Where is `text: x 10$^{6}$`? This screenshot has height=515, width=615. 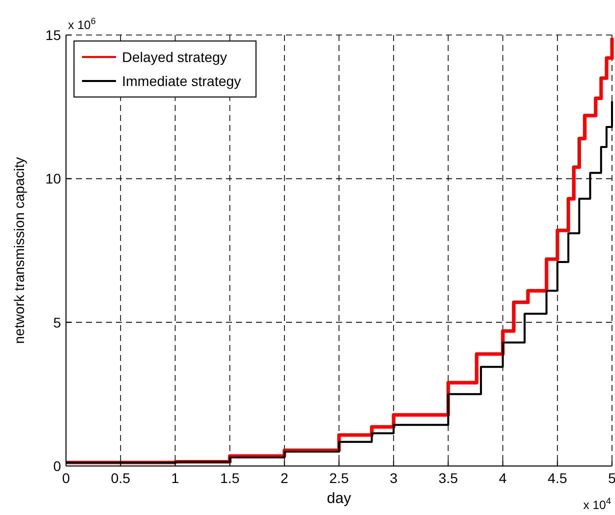
text: x 10$^{6}$ is located at coordinates (82, 24).